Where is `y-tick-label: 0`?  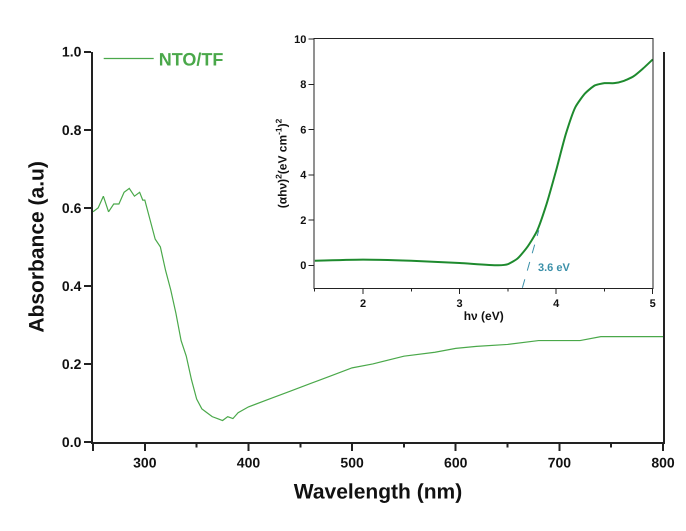
y-tick-label: 0 is located at coordinates (303, 266).